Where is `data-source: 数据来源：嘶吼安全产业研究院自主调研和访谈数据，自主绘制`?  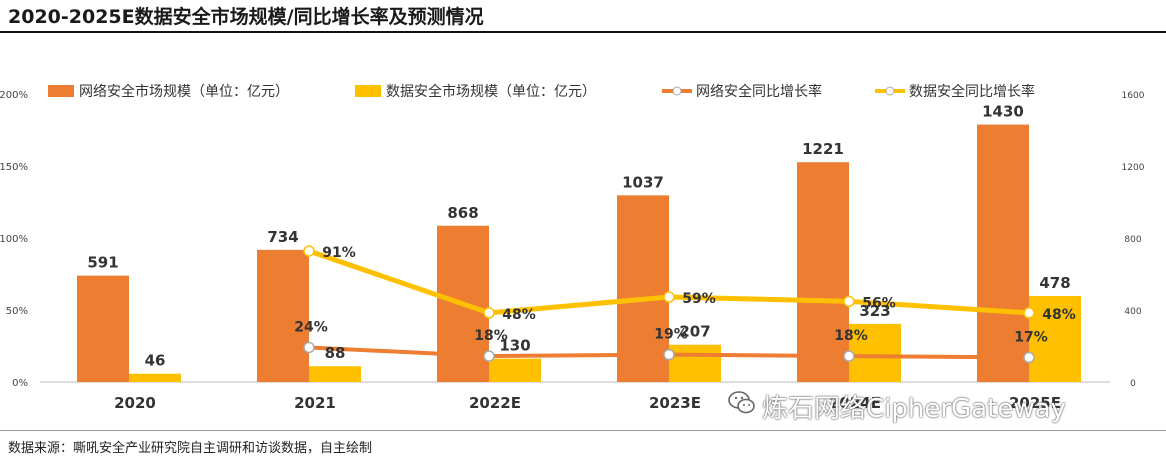
data-source: 数据来源：嘶吼安全产业研究院自主调研和访谈数据，自主绘制 is located at coordinates (190, 448).